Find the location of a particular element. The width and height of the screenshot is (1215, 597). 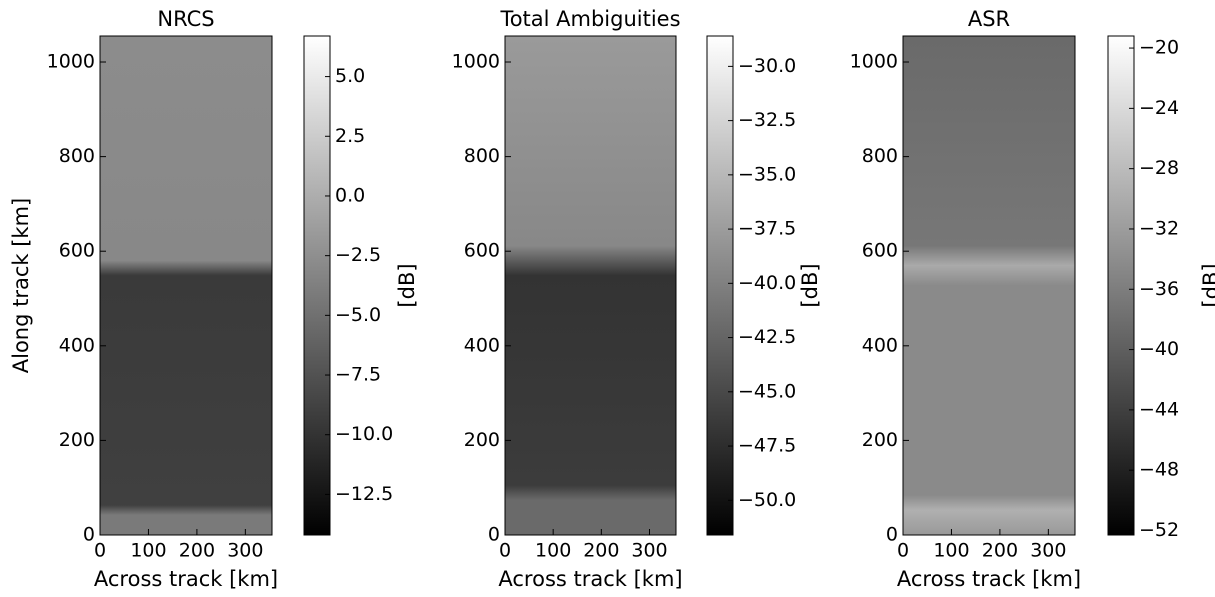

colorbar-tick-label: −42.5 is located at coordinates (767, 337).